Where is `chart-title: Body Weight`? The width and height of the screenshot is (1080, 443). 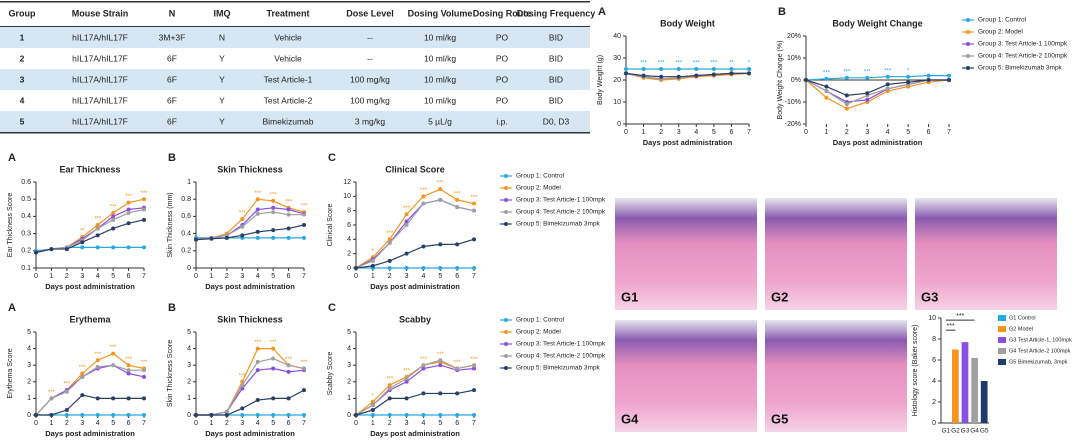 chart-title: Body Weight is located at coordinates (687, 23).